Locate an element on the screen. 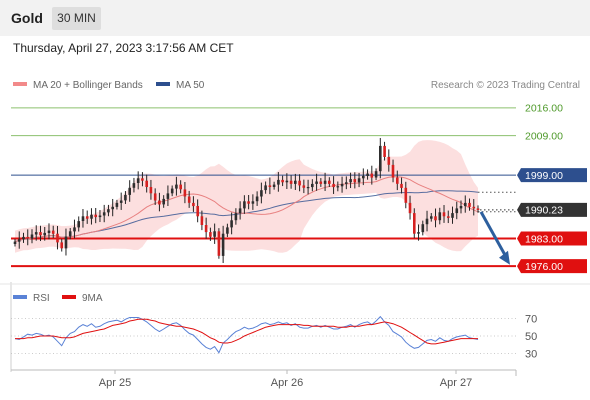 The height and width of the screenshot is (400, 590). rsi-label: RSI is located at coordinates (41, 298).